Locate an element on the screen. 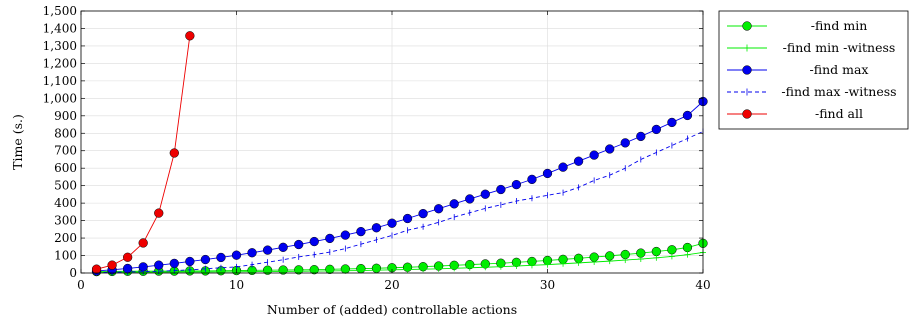  legend-label: -find min is located at coordinates (839, 25).